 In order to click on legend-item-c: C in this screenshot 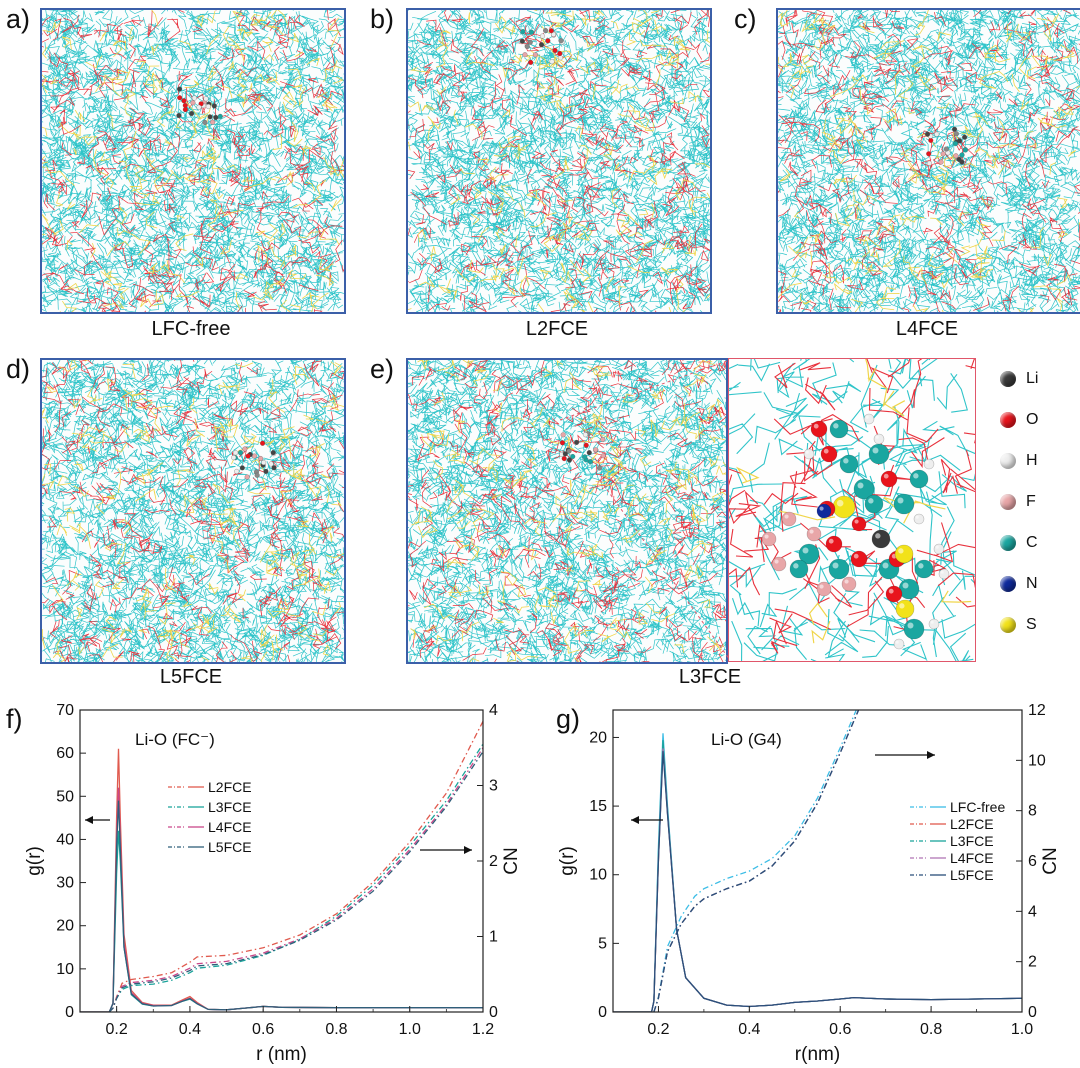, I will do `click(1019, 543)`.